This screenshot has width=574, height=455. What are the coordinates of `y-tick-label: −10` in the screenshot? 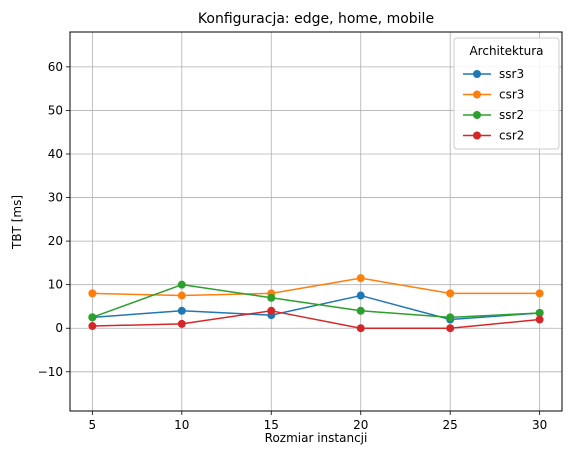 It's located at (50, 372).